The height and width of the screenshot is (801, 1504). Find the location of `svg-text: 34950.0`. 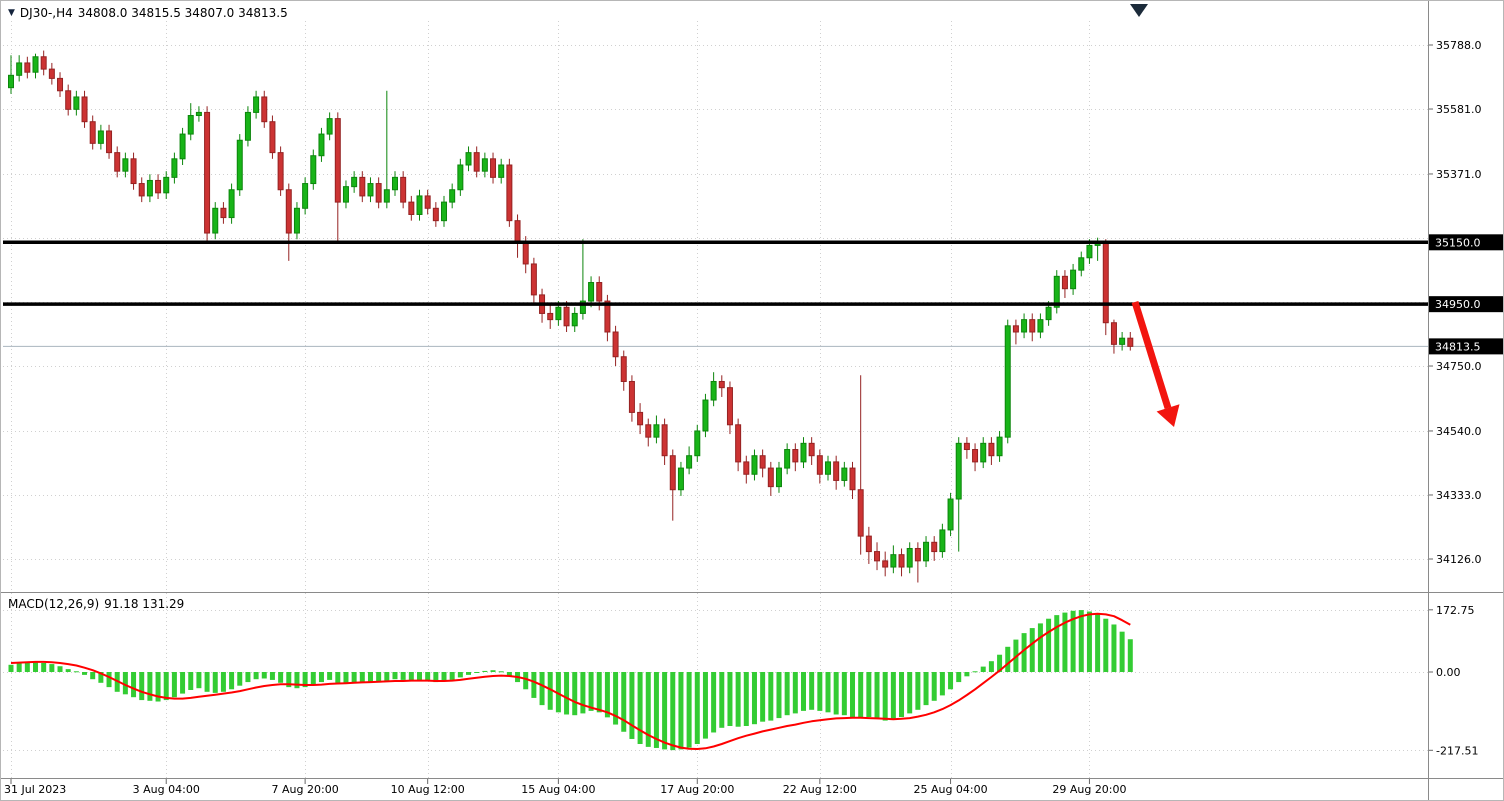

svg-text: 34950.0 is located at coordinates (1458, 304).